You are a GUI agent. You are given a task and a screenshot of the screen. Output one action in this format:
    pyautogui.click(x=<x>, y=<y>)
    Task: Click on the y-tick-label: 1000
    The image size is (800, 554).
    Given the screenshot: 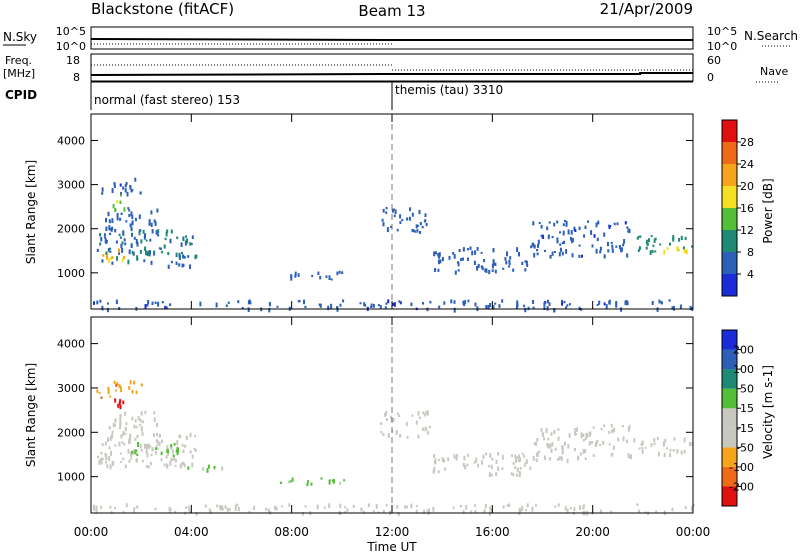 What is the action you would take?
    pyautogui.click(x=71, y=273)
    